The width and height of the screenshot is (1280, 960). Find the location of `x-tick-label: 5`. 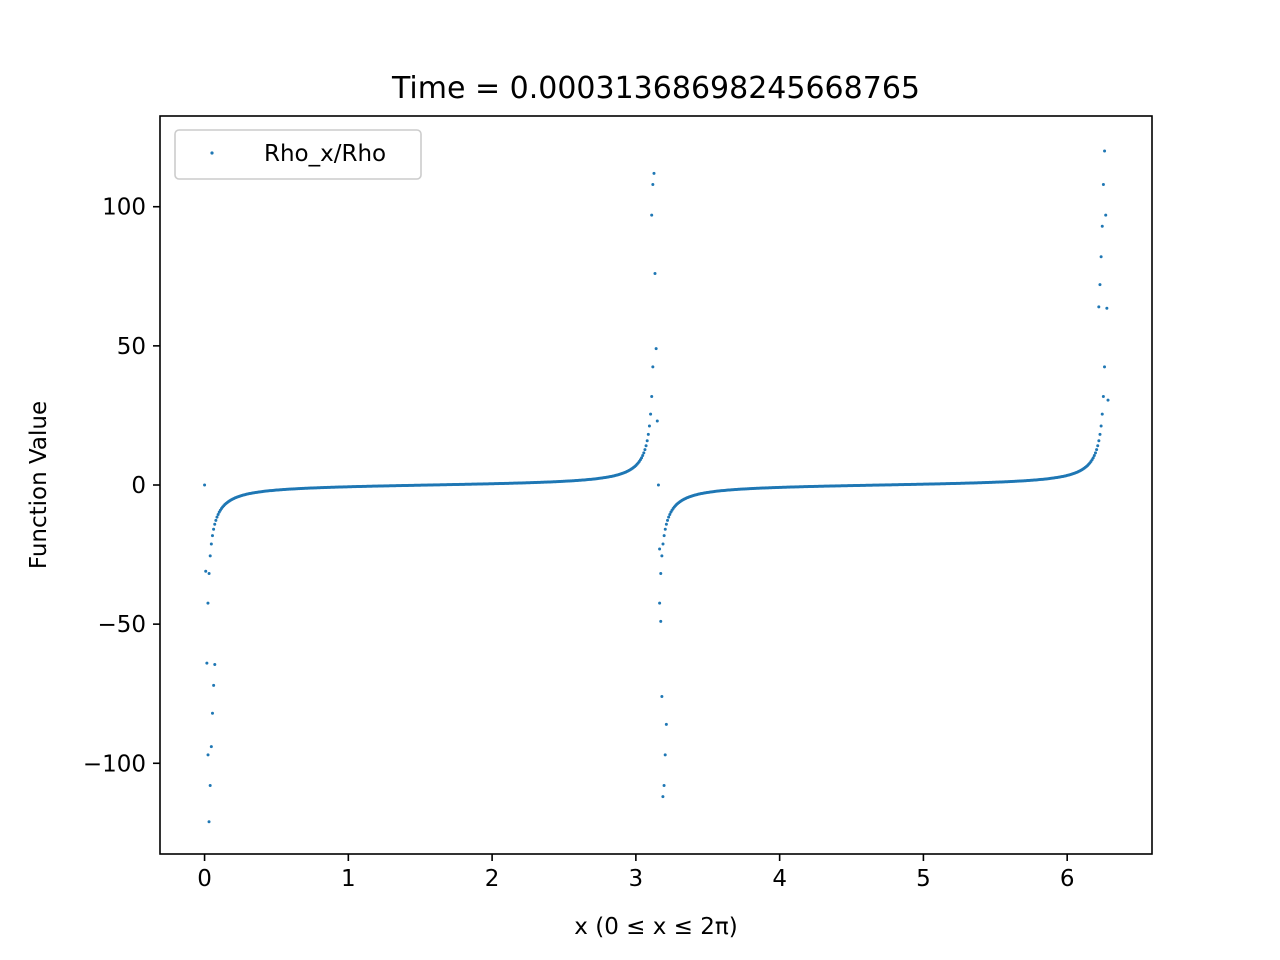

x-tick-label: 5 is located at coordinates (923, 879).